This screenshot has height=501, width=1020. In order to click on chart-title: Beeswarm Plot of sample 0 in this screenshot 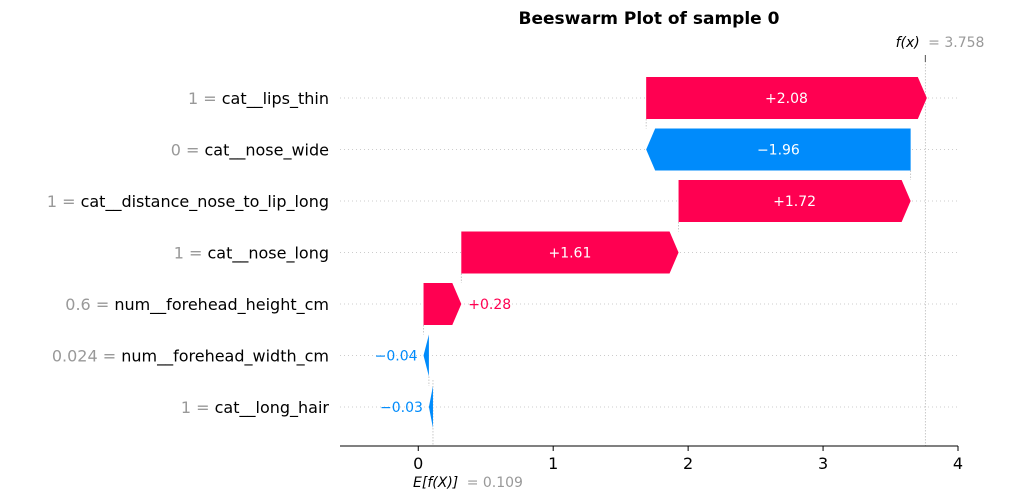, I will do `click(649, 19)`.